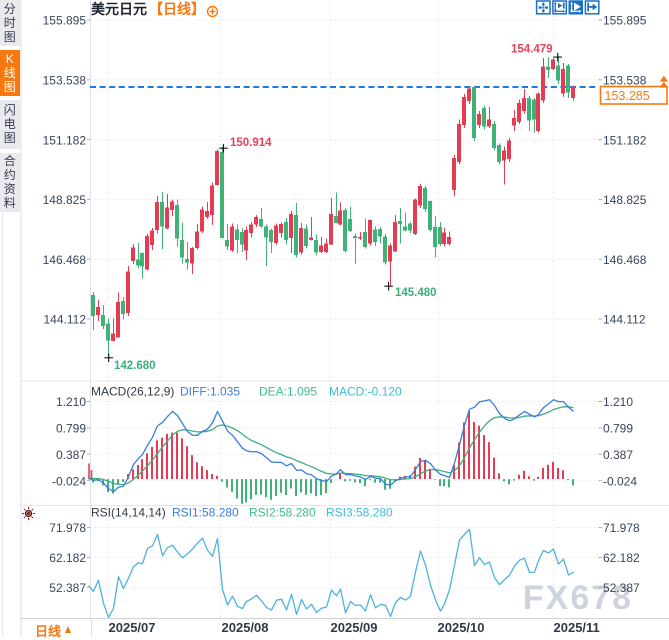 This screenshot has height=640, width=669. Describe the element at coordinates (132, 392) in the screenshot. I see `svg-text: MACD(26,12,9)` at that location.